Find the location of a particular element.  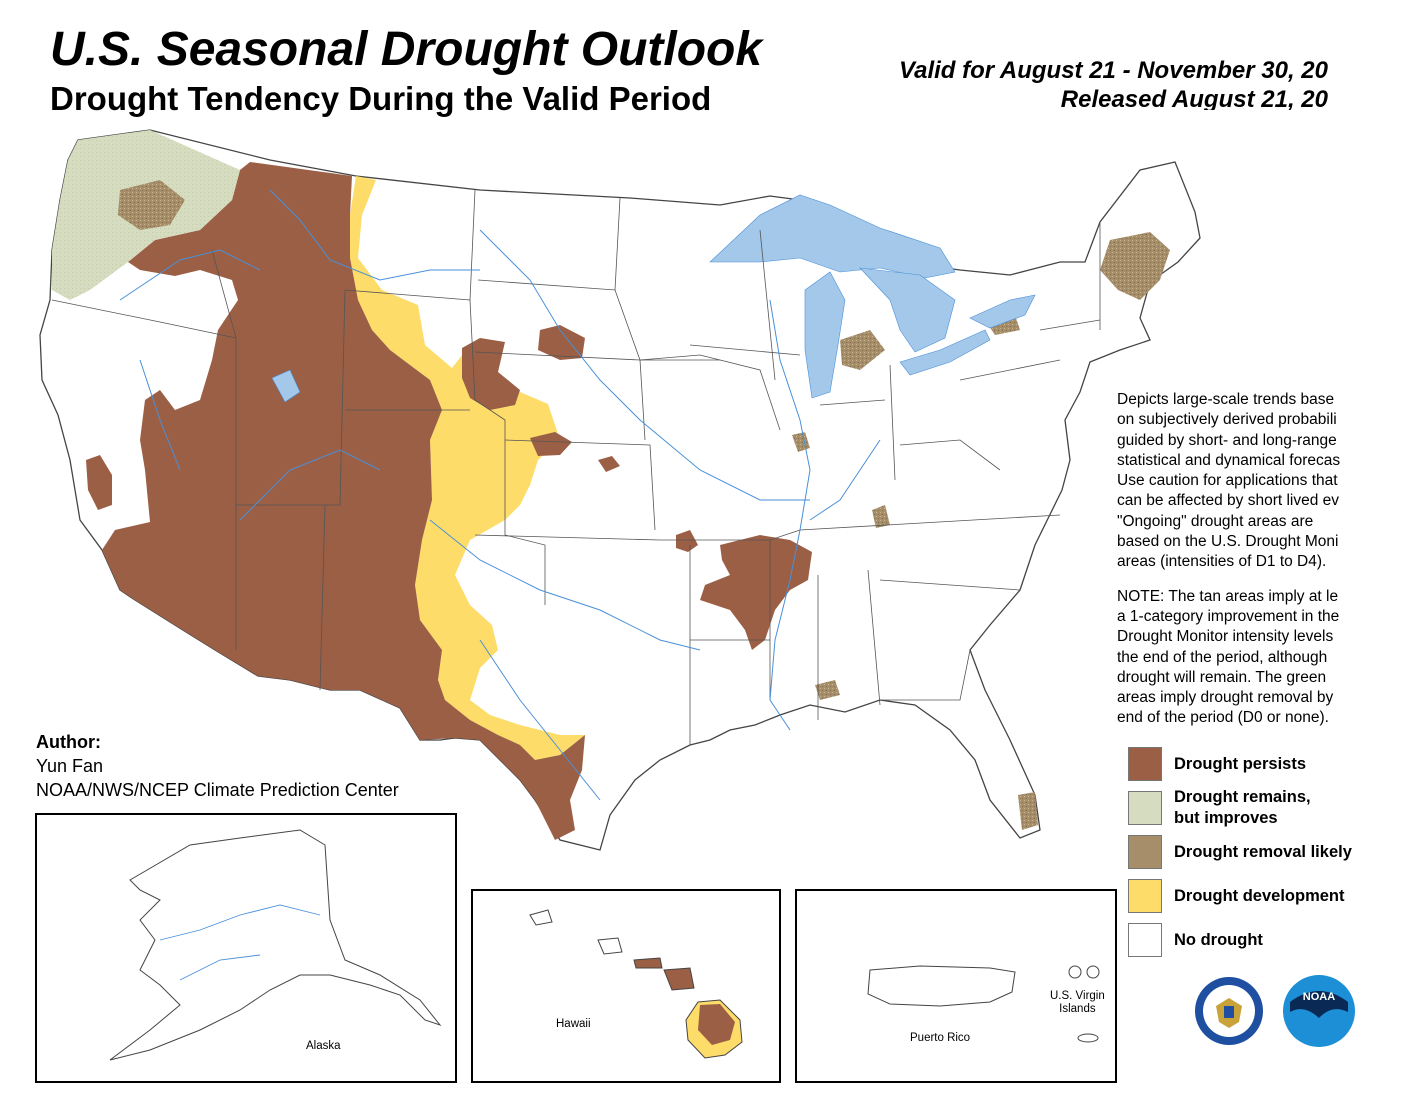

drought-persists-ca-spot is located at coordinates (99, 482).